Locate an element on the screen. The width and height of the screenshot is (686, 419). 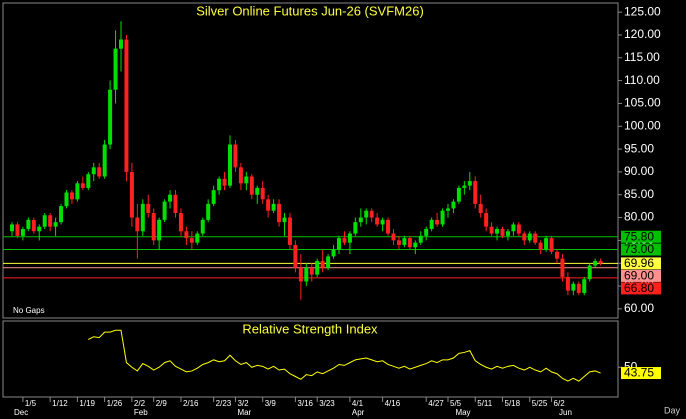
rsi-tag-label: 43.75 is located at coordinates (639, 373).